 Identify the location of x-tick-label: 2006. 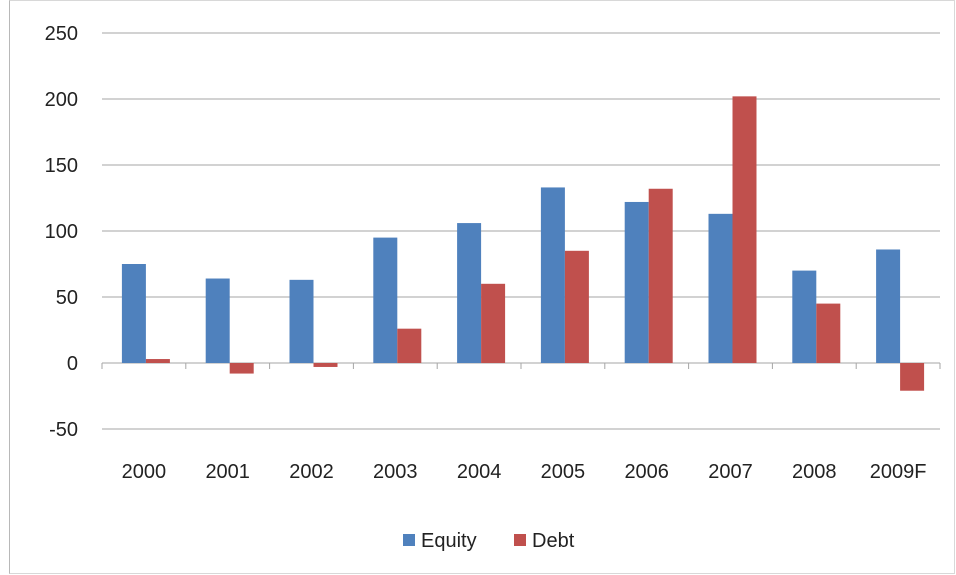
(646, 472).